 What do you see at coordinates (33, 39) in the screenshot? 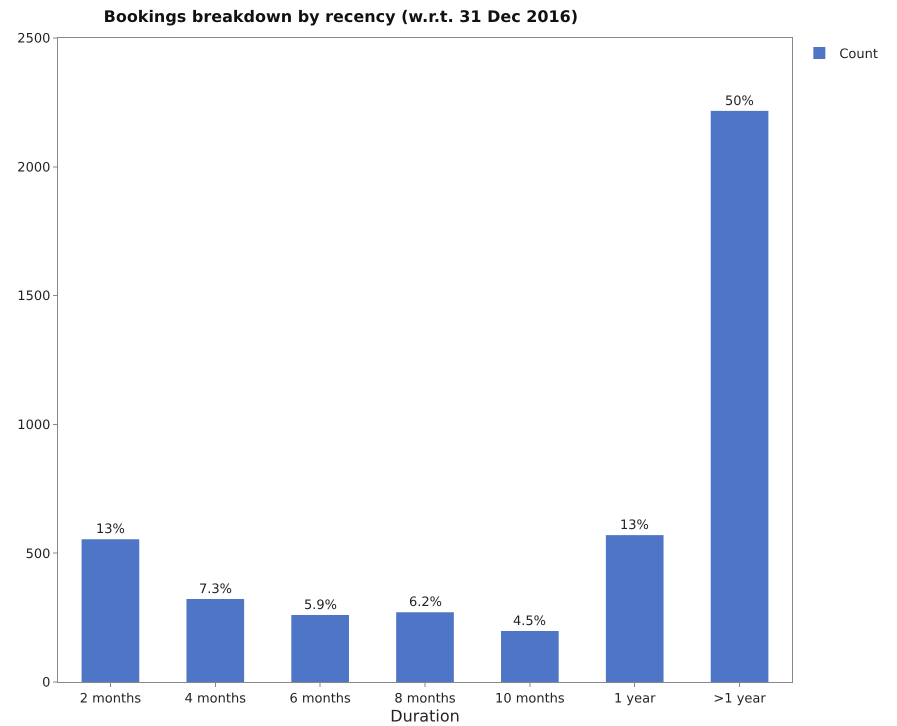
I see `y-tick-label: 2500` at bounding box center [33, 39].